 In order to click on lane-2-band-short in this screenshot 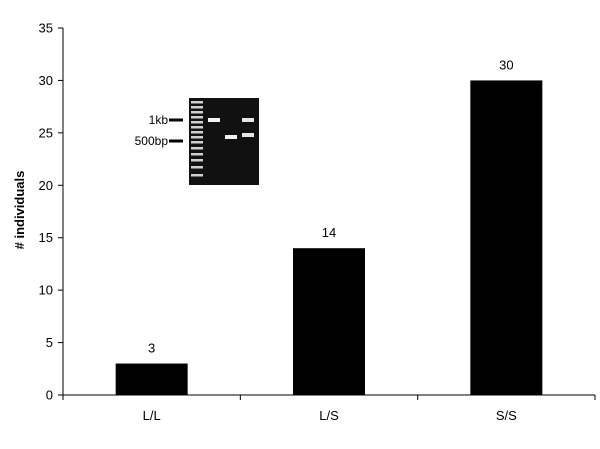, I will do `click(231, 137)`.